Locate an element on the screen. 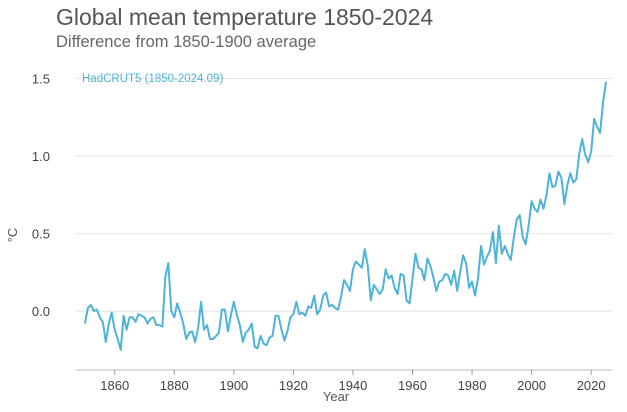 The height and width of the screenshot is (412, 627). chart-subtitle: Difference from 1850-1900 average is located at coordinates (186, 42).